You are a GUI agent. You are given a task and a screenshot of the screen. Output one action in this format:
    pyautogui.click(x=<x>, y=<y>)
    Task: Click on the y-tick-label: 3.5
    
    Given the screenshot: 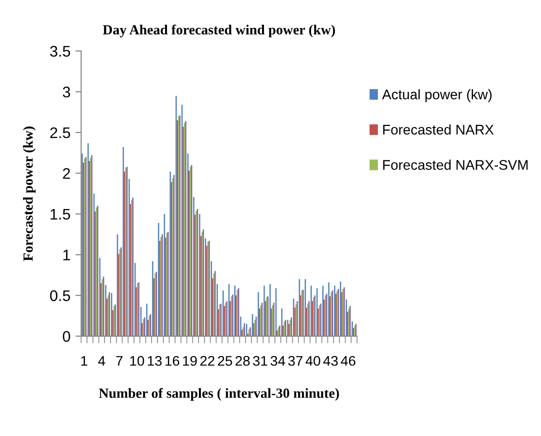 What is the action you would take?
    pyautogui.click(x=60, y=51)
    